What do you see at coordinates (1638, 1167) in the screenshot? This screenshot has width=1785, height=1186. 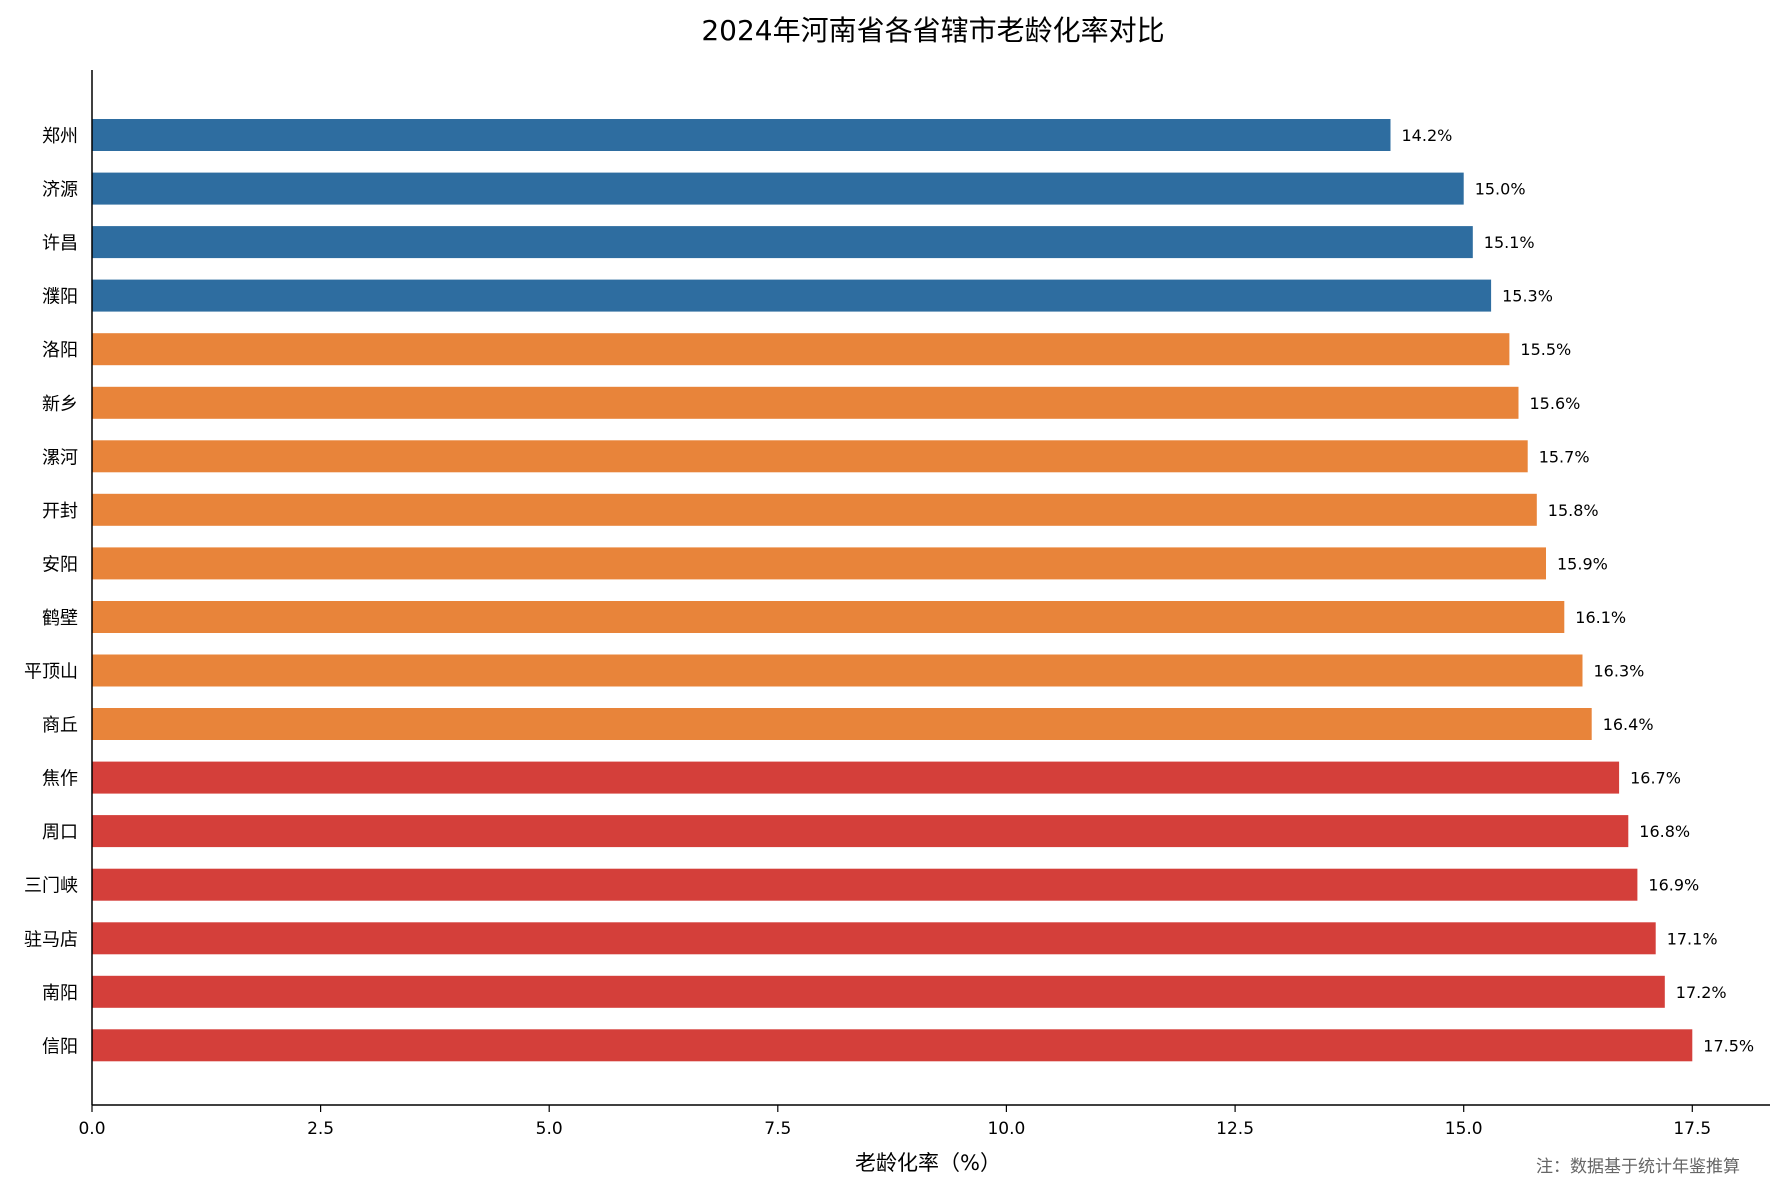 I see `footnote: 注：数据基于统计年鉴推算` at bounding box center [1638, 1167].